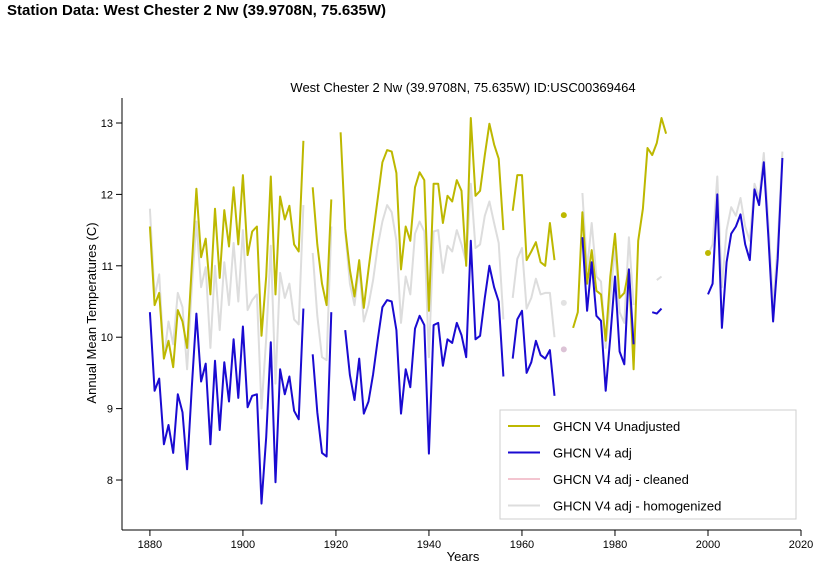  I want to click on y-tick-label: 13, so click(107, 124).